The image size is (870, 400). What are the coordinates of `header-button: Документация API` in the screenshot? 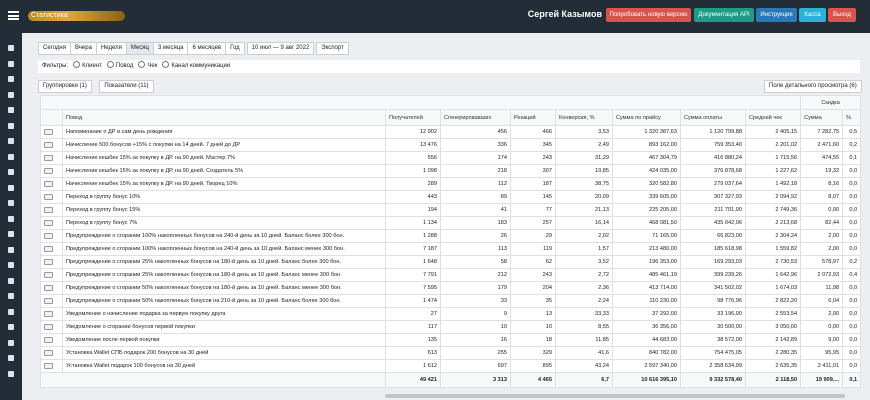 It's located at (724, 15).